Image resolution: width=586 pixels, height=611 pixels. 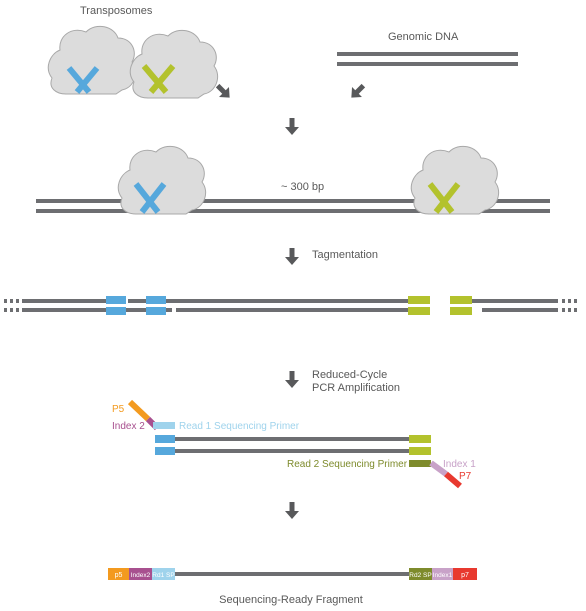 What do you see at coordinates (150, 198) in the screenshot?
I see `bound-blue-mark` at bounding box center [150, 198].